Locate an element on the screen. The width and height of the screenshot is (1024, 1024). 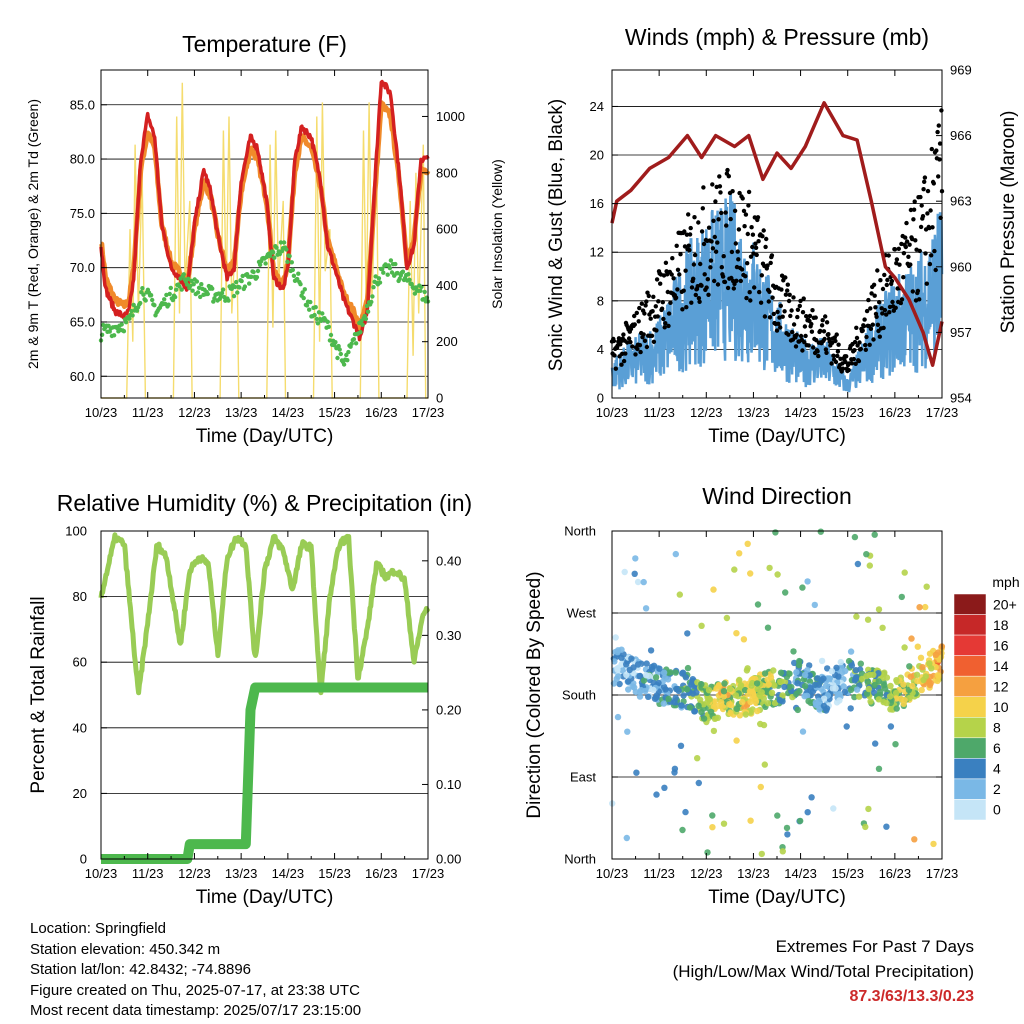
y2-axis-label: Solar Insolation (Yellow) is located at coordinates (497, 234).